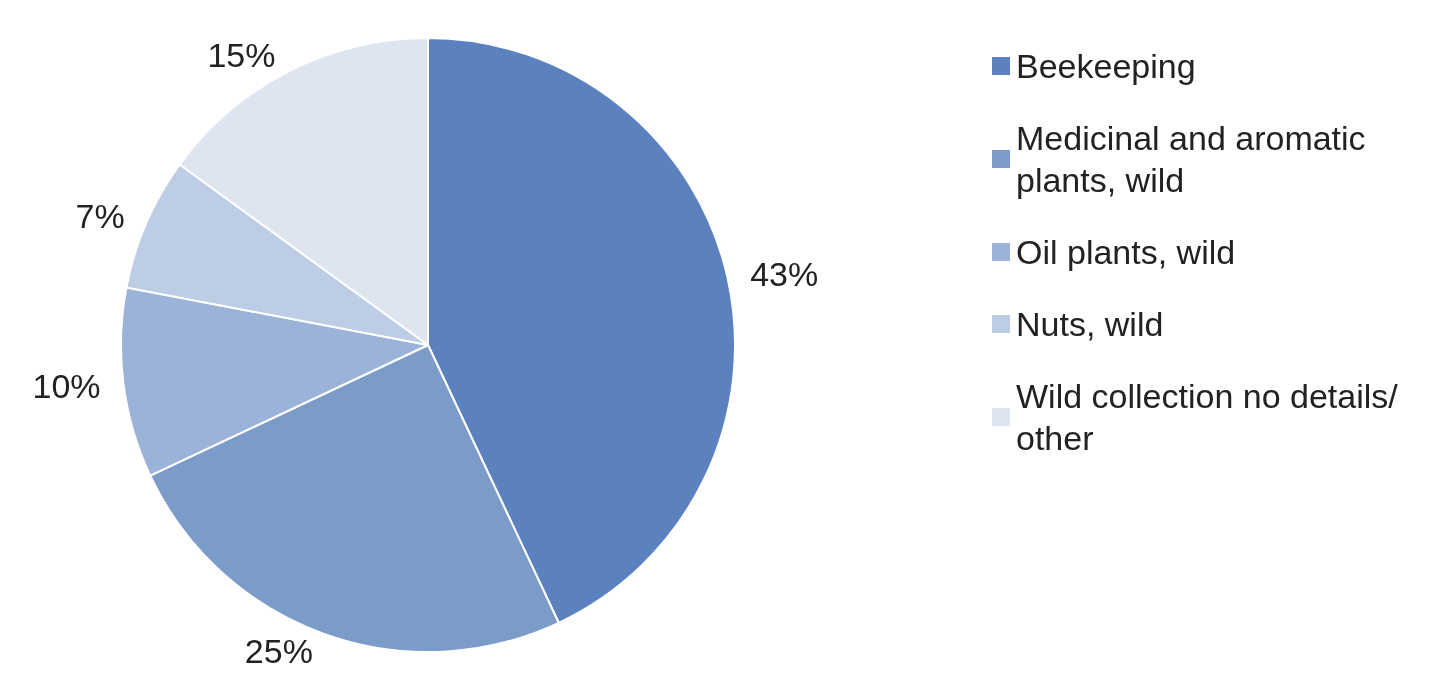  Describe the element at coordinates (1090, 324) in the screenshot. I see `legend-label: Nuts, wild` at that location.